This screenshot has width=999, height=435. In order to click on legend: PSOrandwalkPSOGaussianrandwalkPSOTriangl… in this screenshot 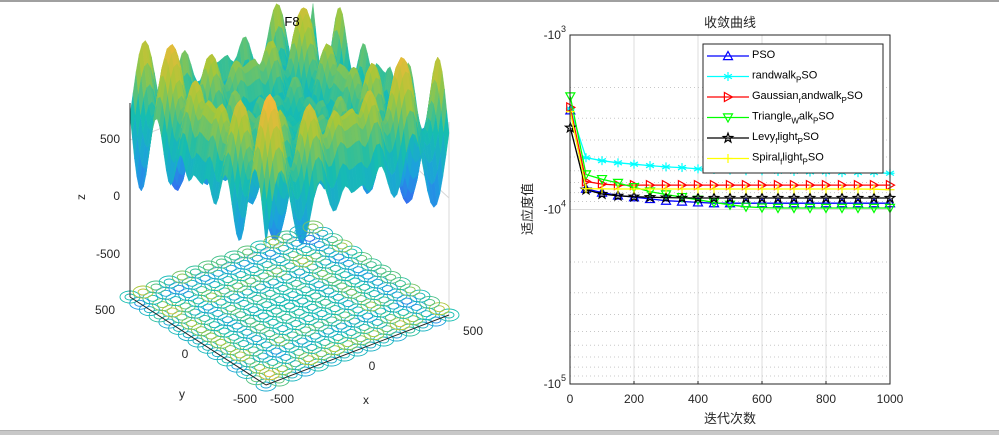, I will do `click(793, 108)`.